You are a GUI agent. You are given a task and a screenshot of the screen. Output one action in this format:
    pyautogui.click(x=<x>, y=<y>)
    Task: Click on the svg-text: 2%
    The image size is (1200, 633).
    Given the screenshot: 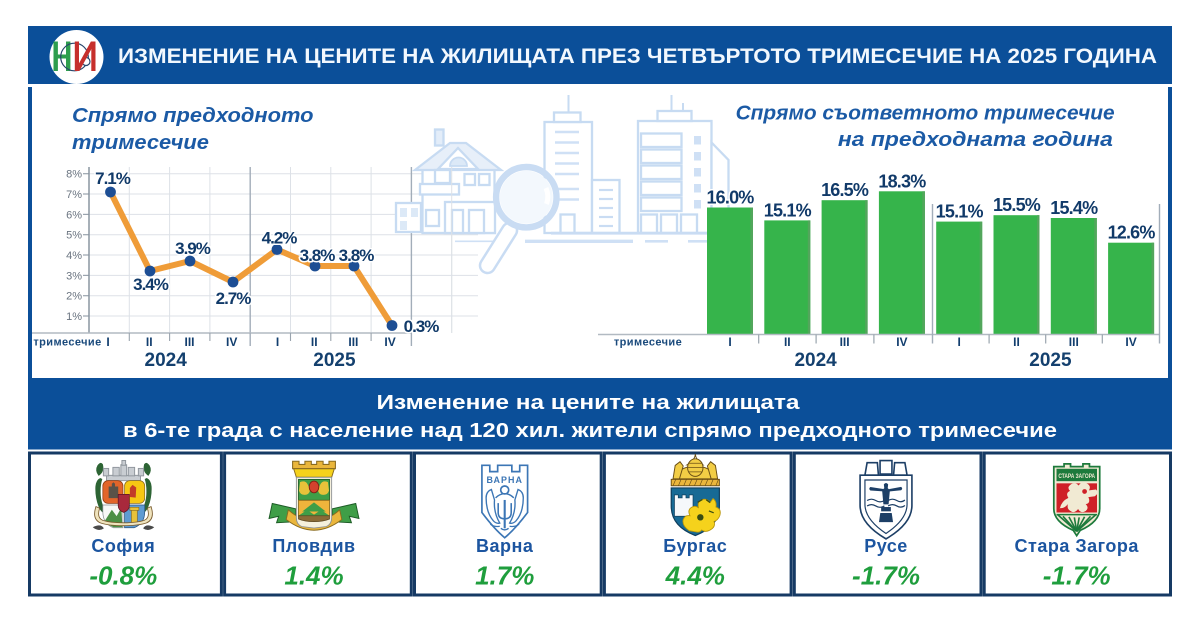 What is the action you would take?
    pyautogui.click(x=74, y=297)
    